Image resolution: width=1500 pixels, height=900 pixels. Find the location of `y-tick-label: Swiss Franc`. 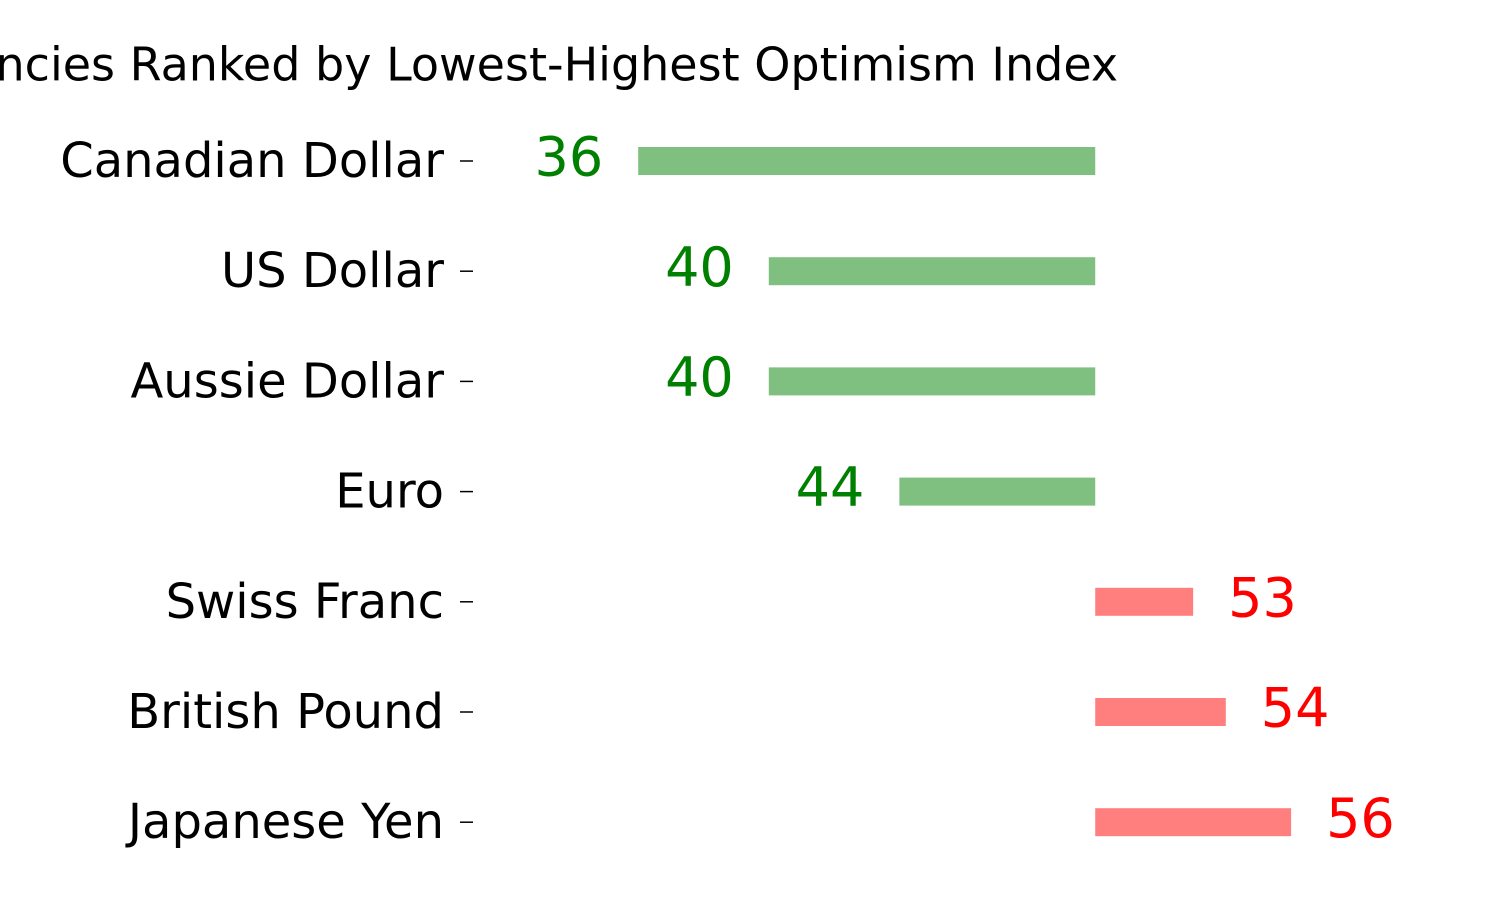

y-tick-label: Swiss Franc is located at coordinates (305, 602).